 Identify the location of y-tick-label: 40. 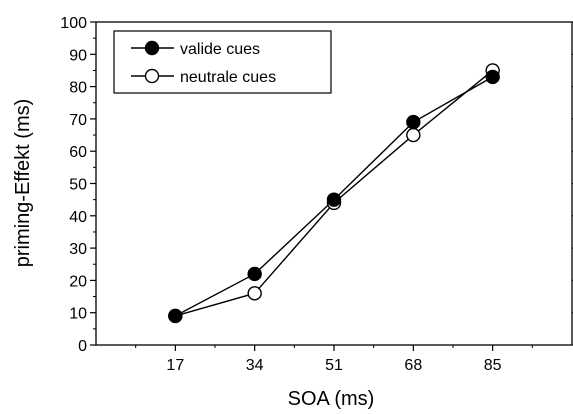
(78, 217).